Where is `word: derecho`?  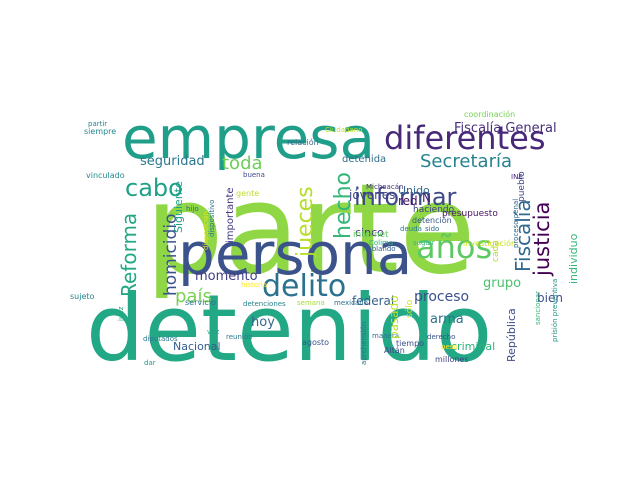
word: derecho is located at coordinates (441, 337).